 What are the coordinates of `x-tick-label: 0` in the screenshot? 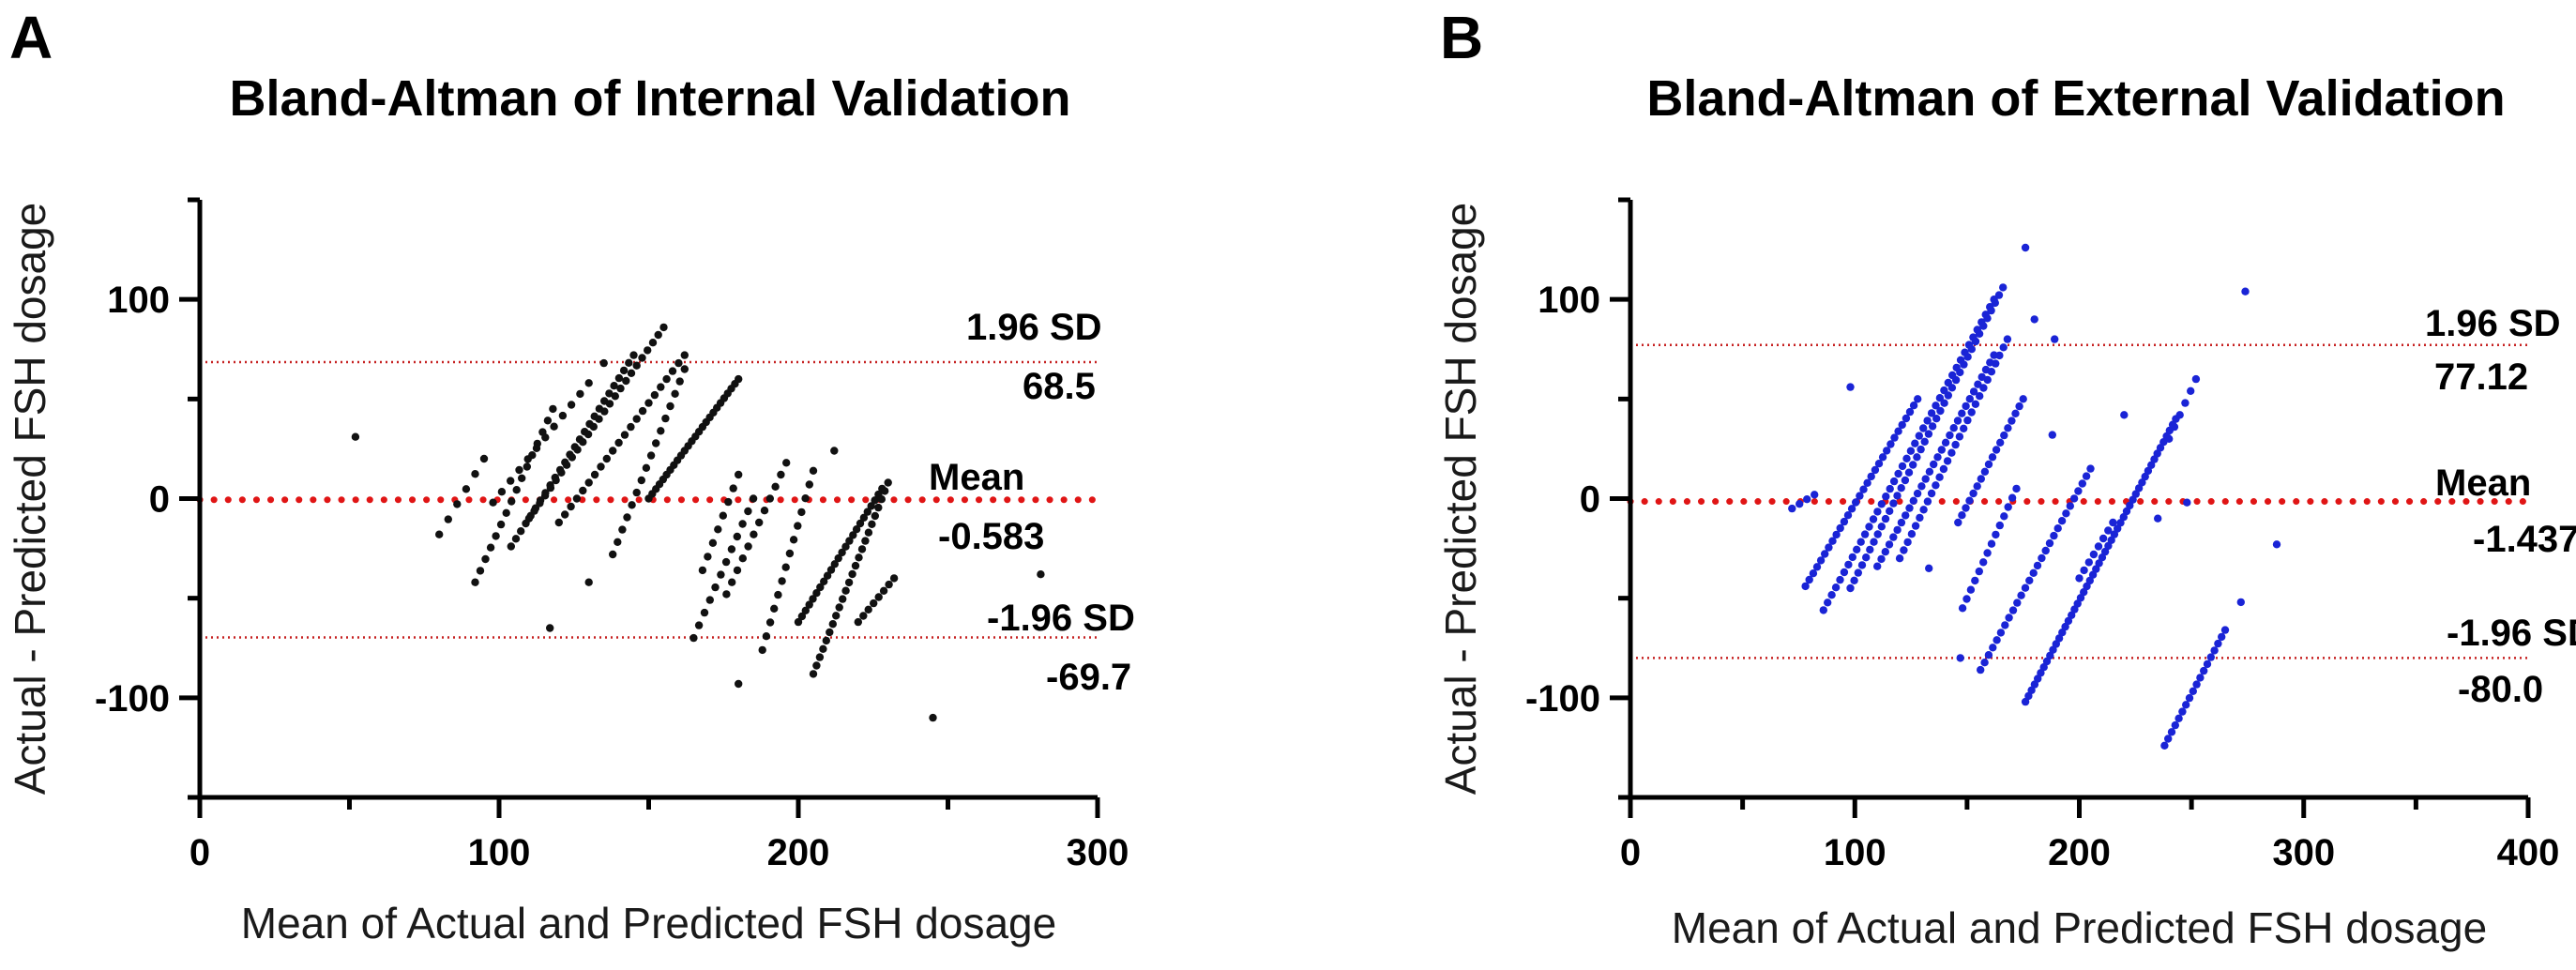 It's located at (199, 852).